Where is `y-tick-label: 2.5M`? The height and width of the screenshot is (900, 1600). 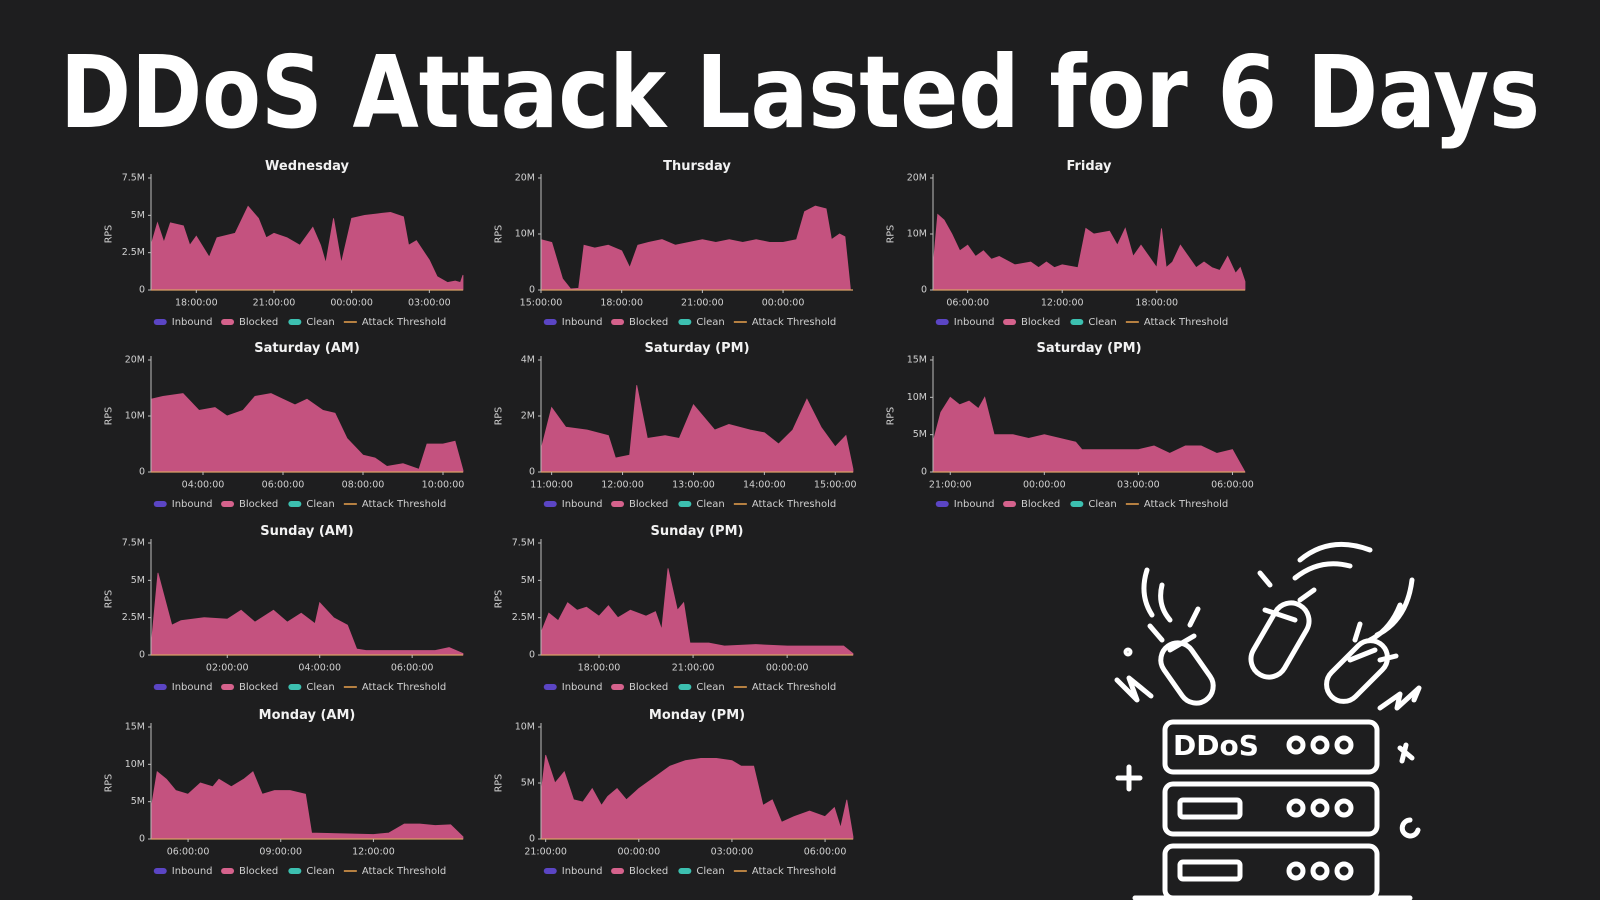 y-tick-label: 2.5M is located at coordinates (133, 617).